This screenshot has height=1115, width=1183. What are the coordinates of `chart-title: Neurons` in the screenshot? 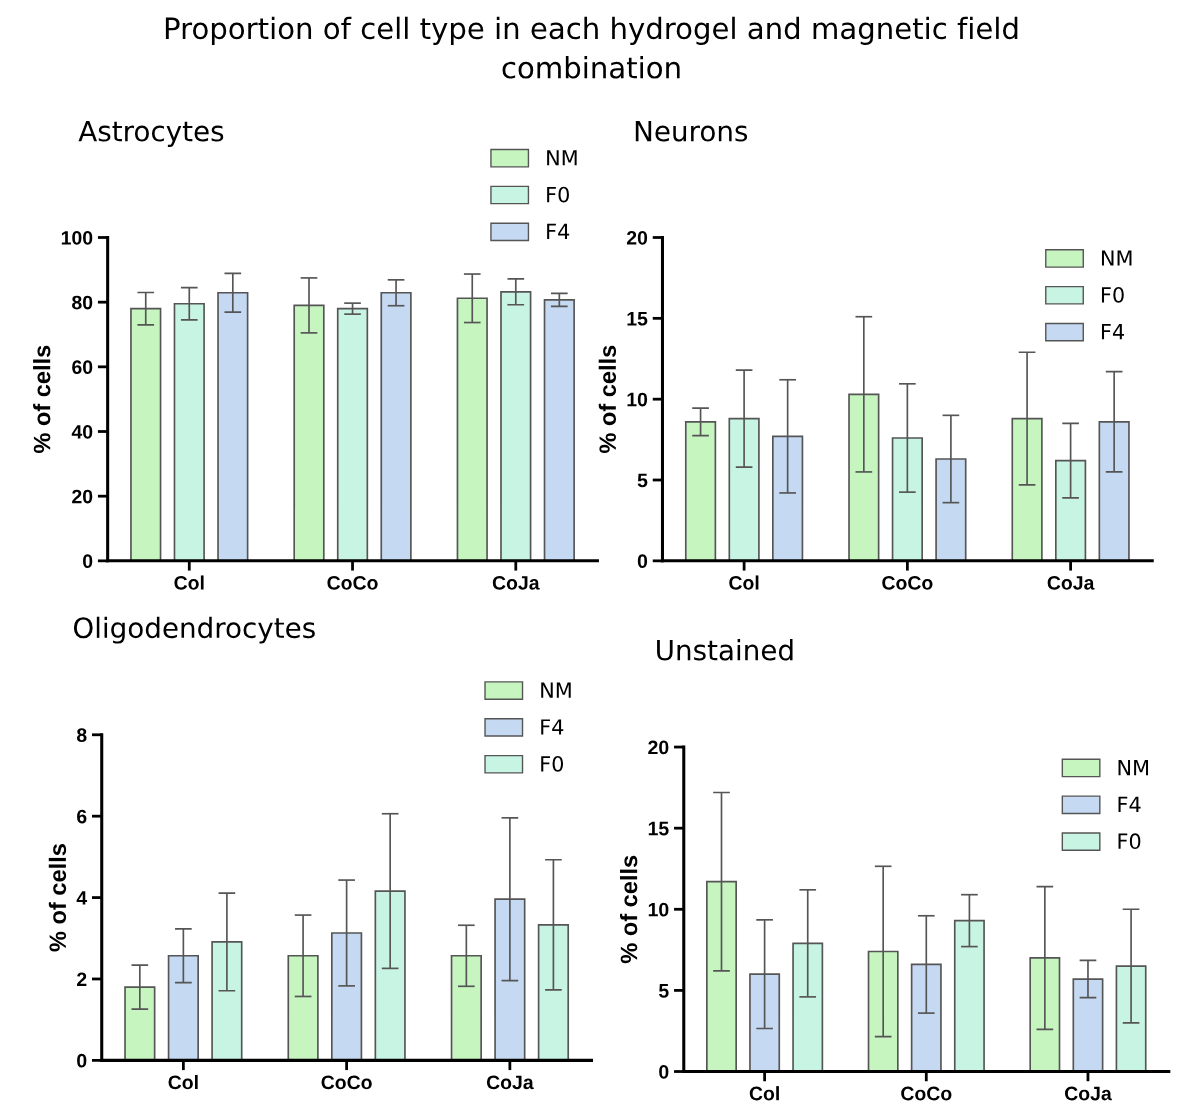 It's located at (691, 131).